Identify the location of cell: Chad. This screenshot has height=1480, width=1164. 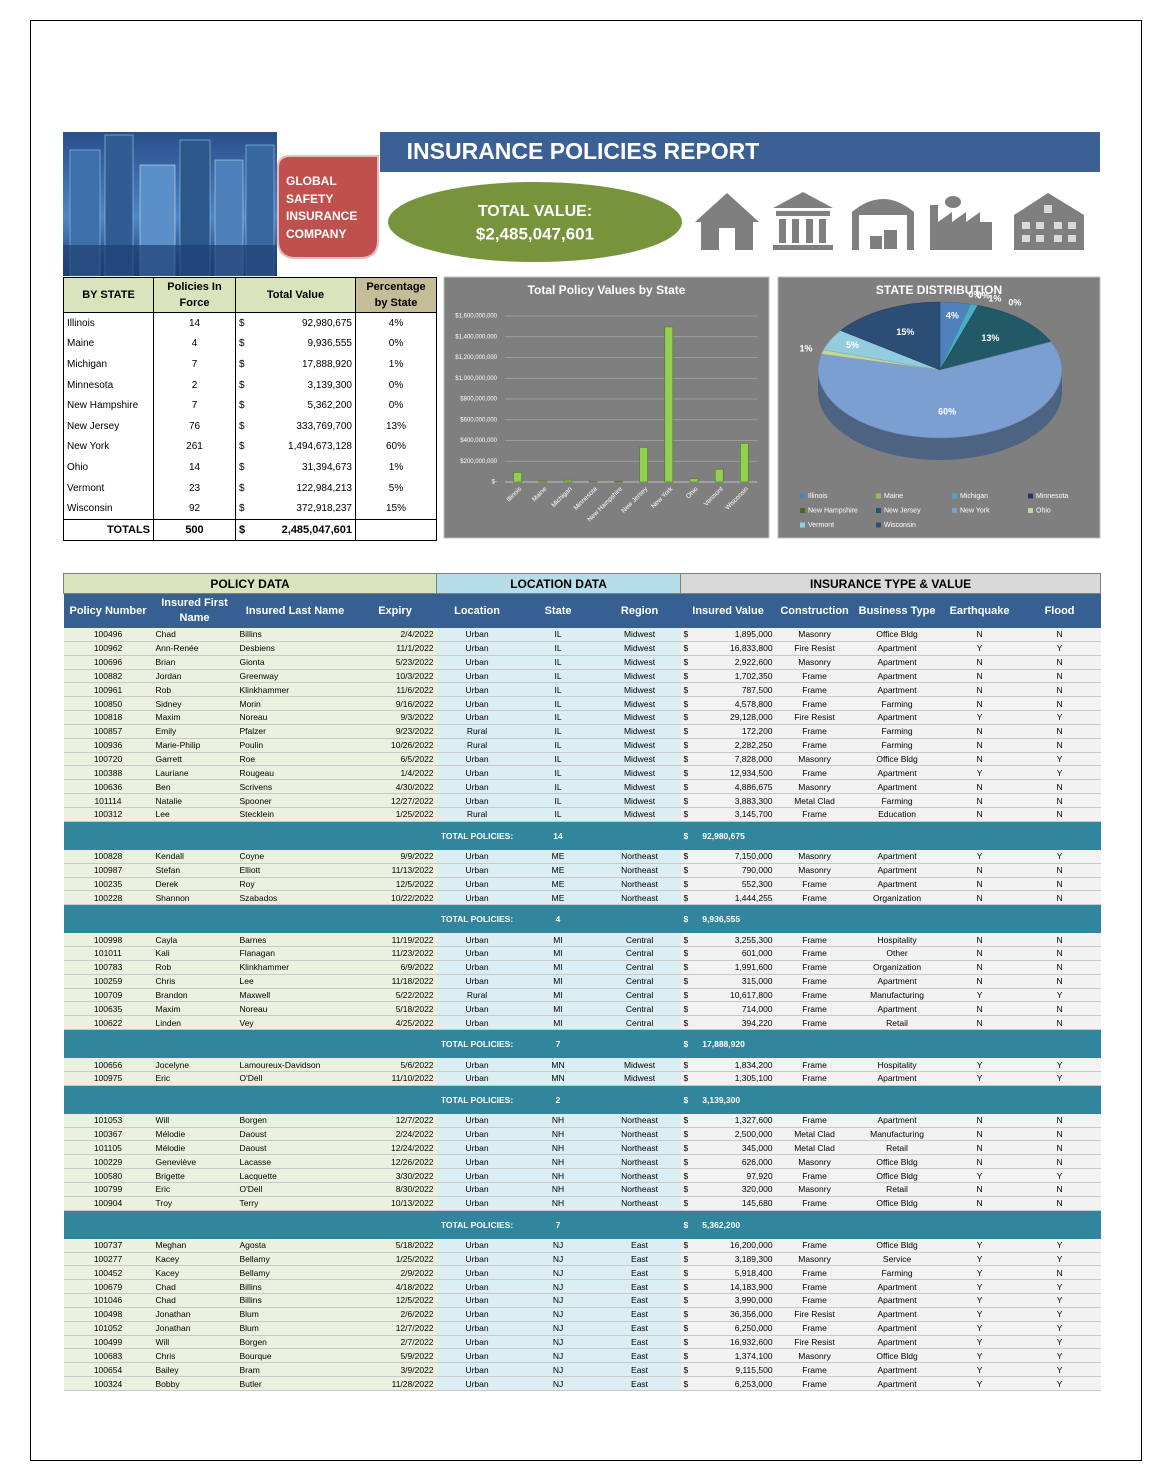
(194, 1287).